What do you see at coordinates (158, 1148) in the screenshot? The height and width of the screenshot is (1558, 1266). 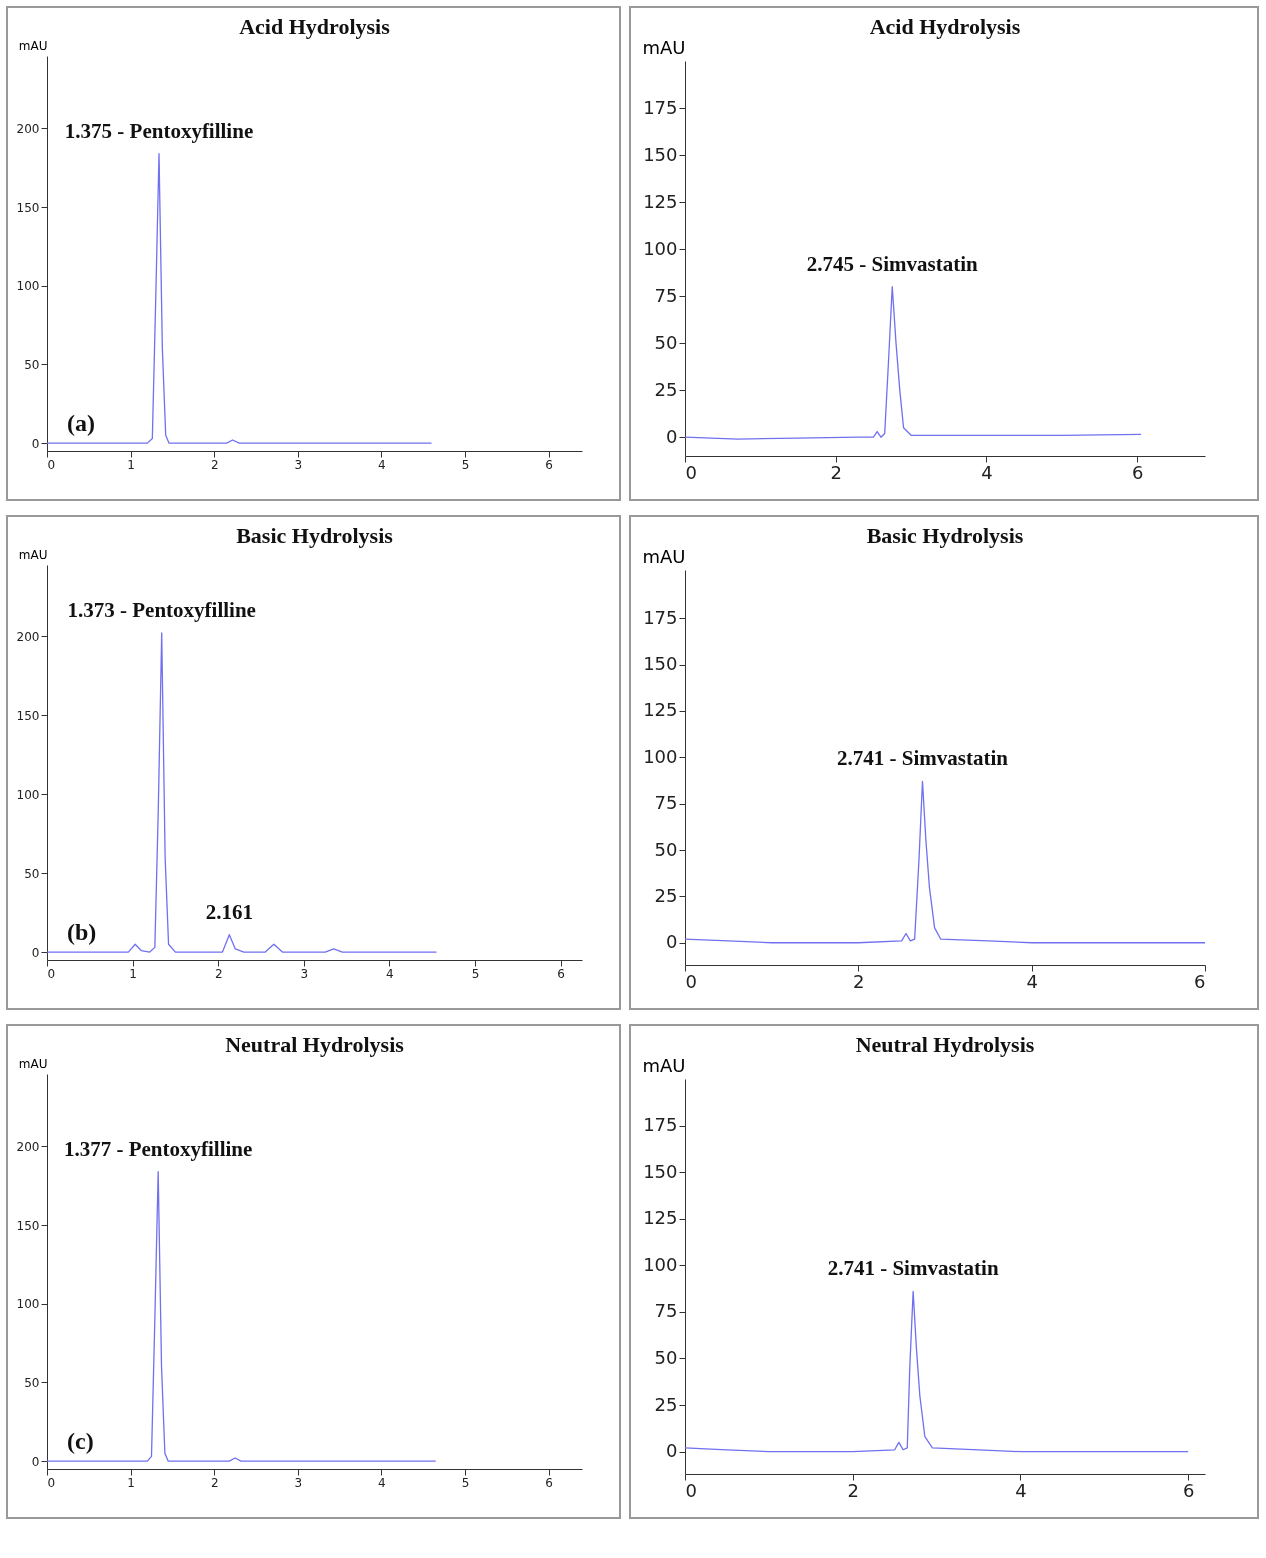 I see `annotation: 1.377 - Pentoxyfilline` at bounding box center [158, 1148].